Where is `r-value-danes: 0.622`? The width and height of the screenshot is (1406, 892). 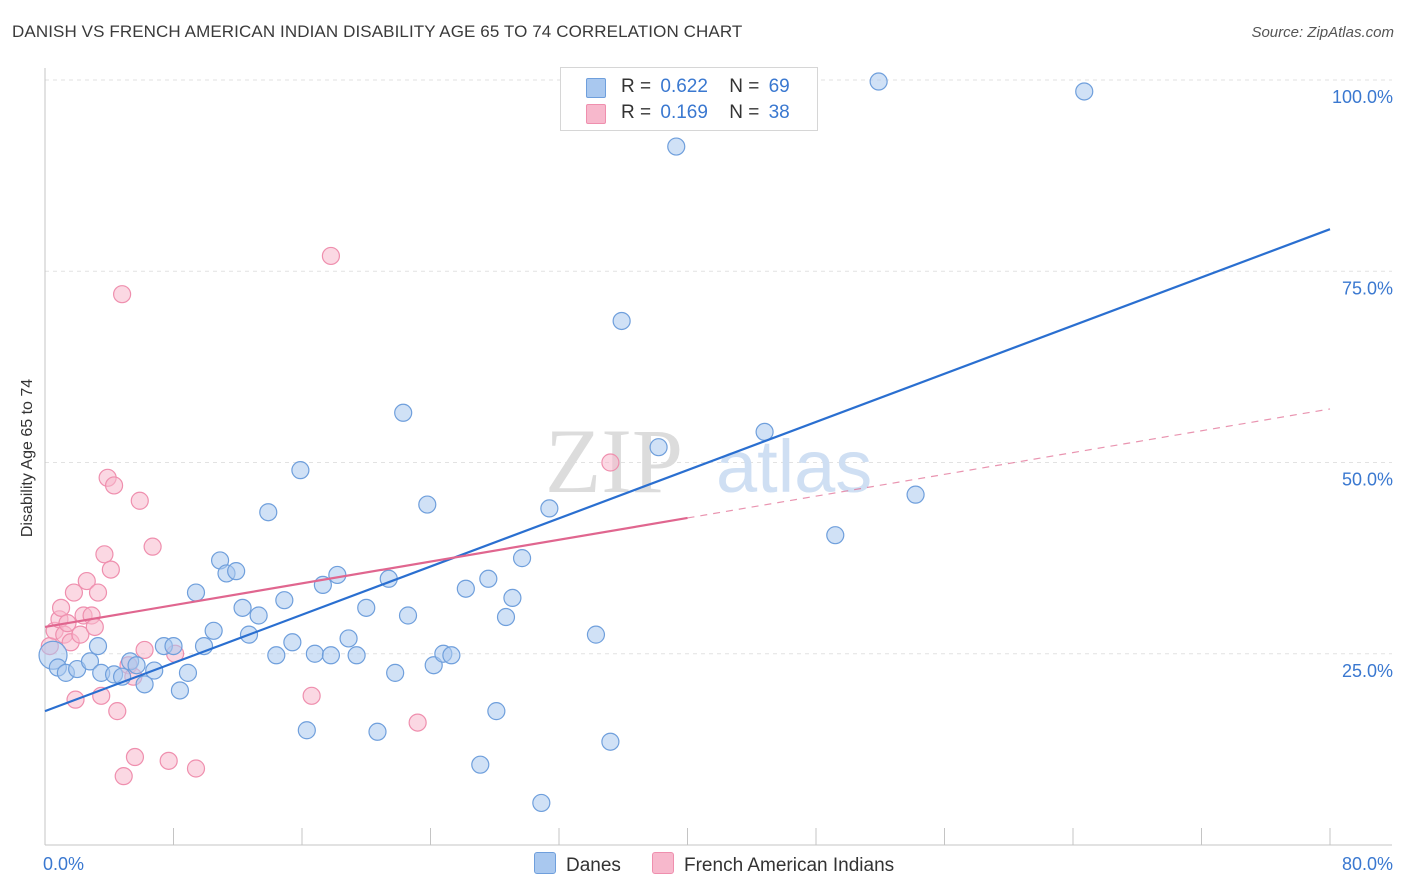 r-value-danes: 0.622 is located at coordinates (684, 86).